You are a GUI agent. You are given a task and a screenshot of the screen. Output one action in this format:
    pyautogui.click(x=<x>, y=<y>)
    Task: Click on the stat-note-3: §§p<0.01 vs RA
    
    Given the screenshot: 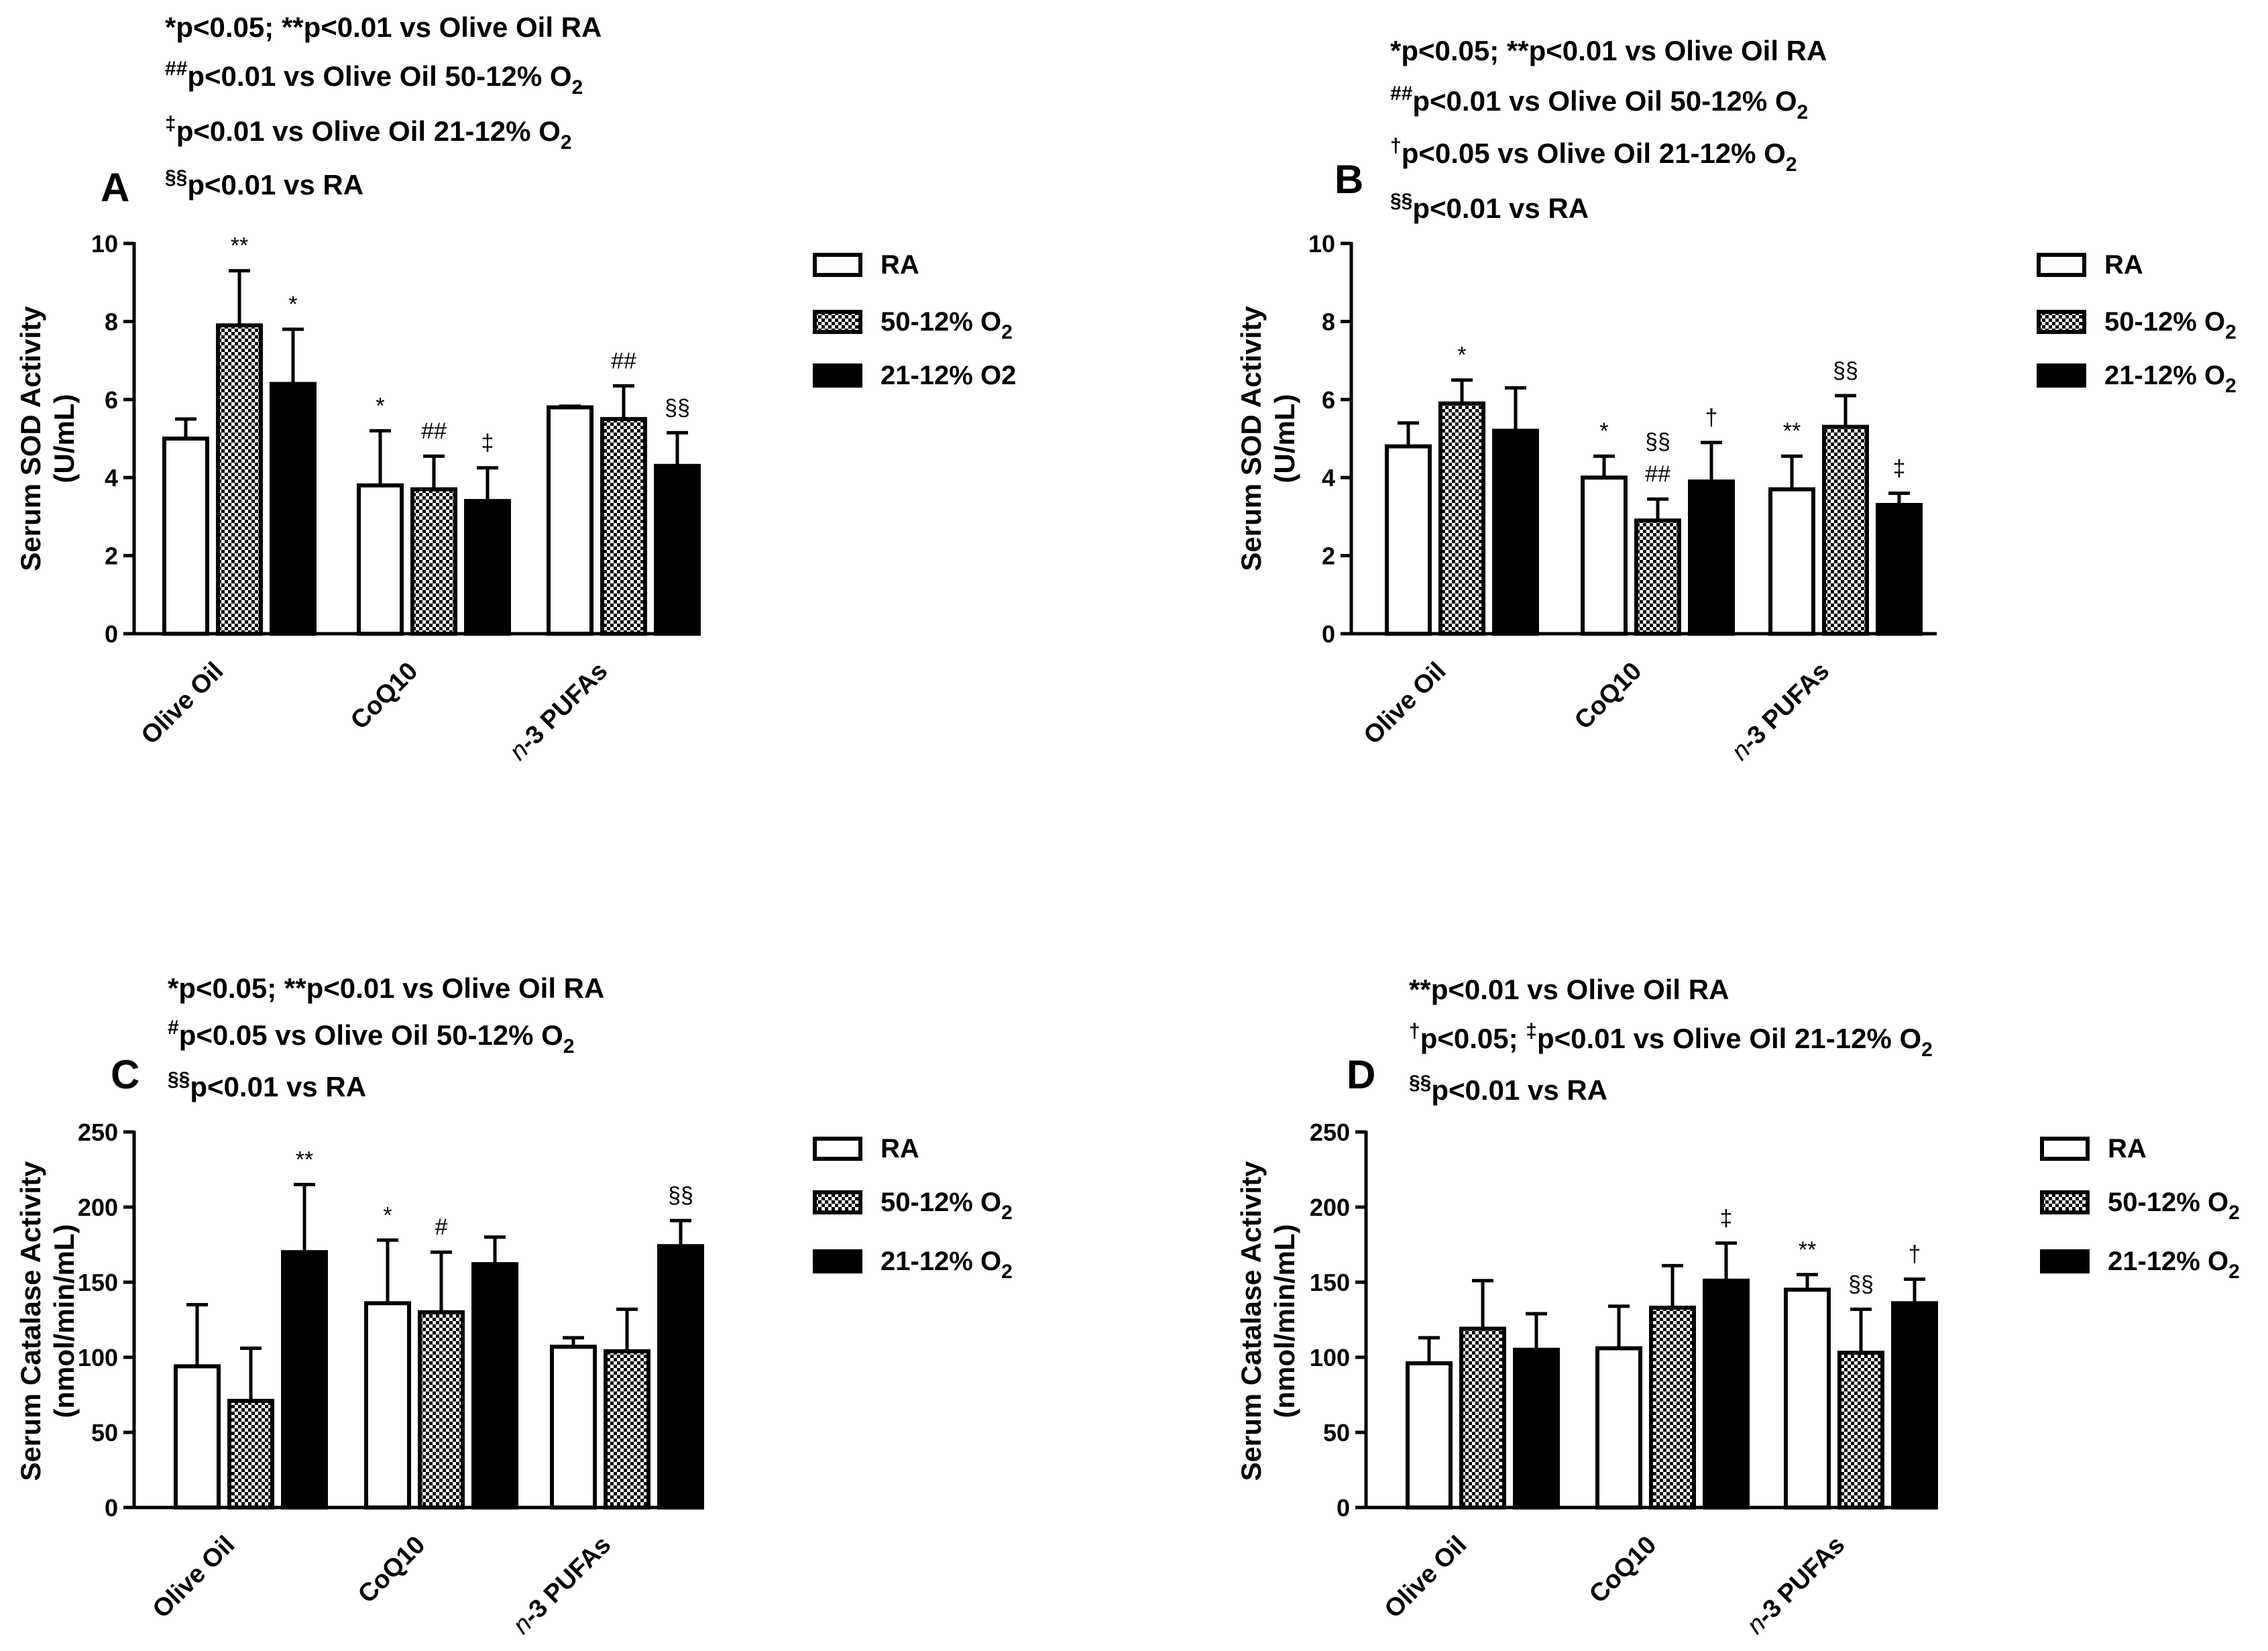 What is the action you would take?
    pyautogui.click(x=267, y=1085)
    